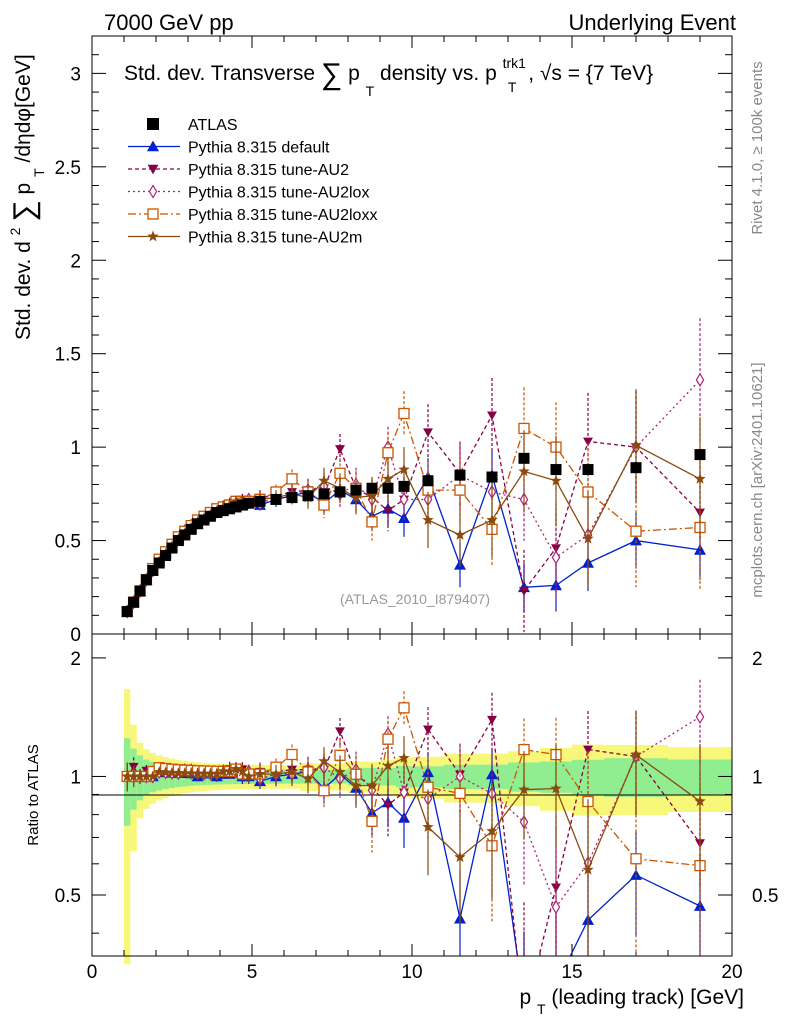 This screenshot has height=1024, width=786. I want to click on ratio-y-tick-label-right: 0.5, so click(765, 896).